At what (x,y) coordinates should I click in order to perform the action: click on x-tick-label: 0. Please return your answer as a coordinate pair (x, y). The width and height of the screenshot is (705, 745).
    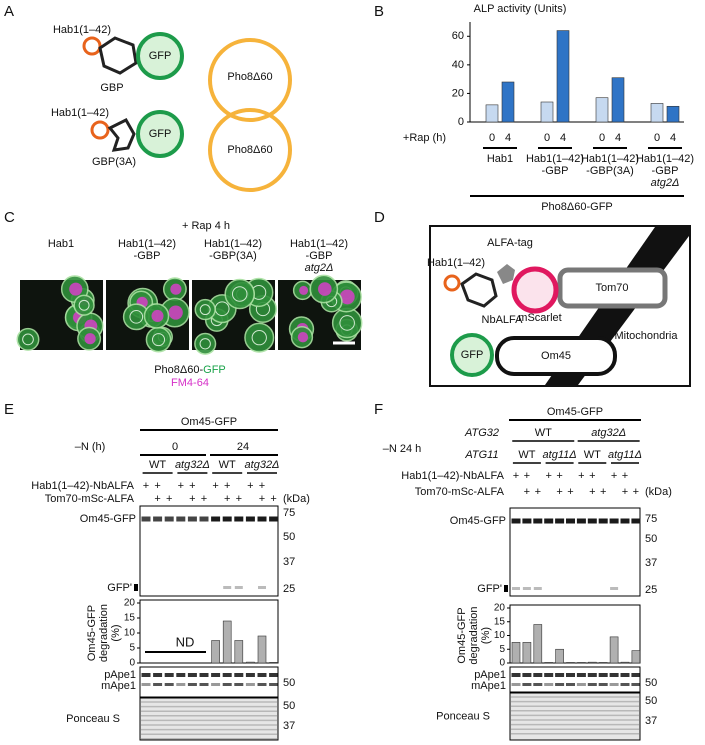
    Looking at the image, I should click on (547, 138).